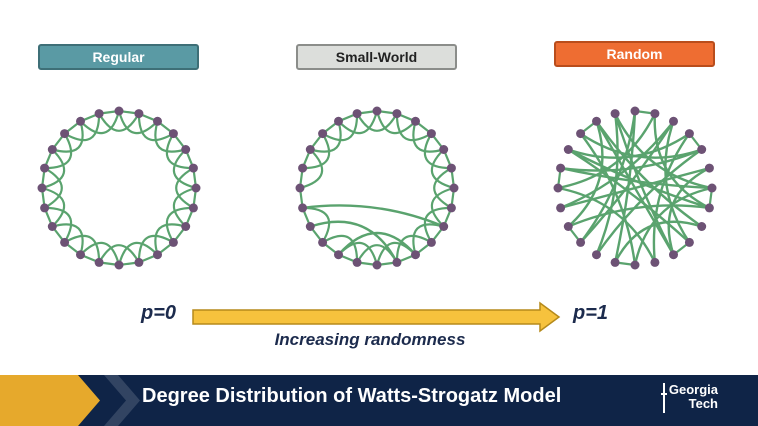 Image resolution: width=758 pixels, height=426 pixels. I want to click on randomness-caption: Increasing randomness, so click(370, 339).